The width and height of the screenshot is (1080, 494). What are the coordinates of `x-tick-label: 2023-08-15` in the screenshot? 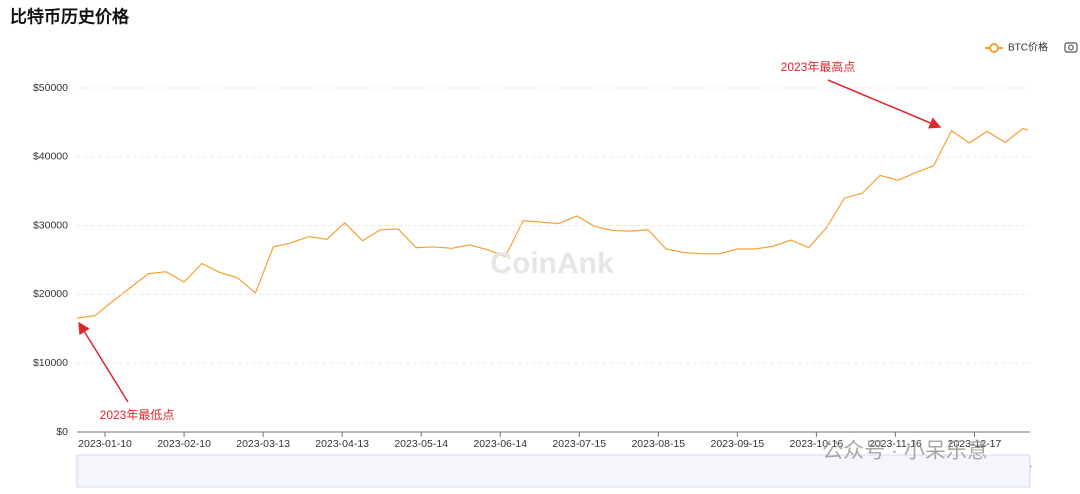 It's located at (658, 444).